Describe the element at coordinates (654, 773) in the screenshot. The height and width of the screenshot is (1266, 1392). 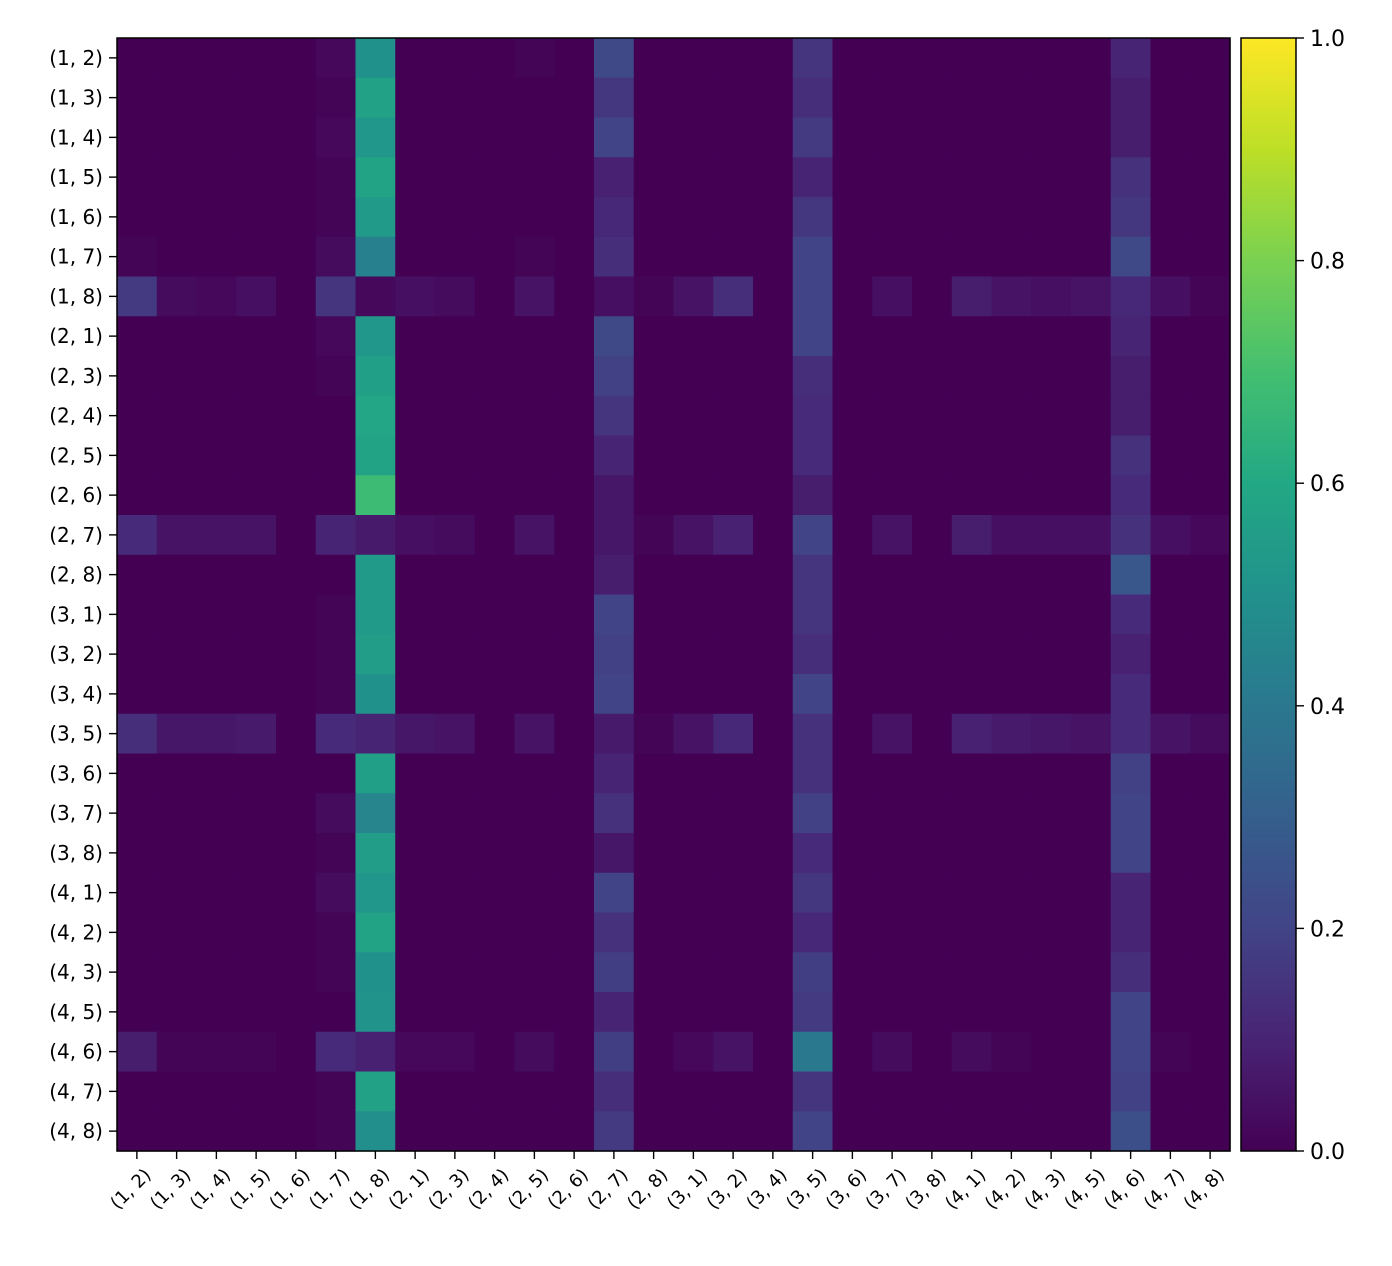
I see `heatmap-cell-r18-c13` at that location.